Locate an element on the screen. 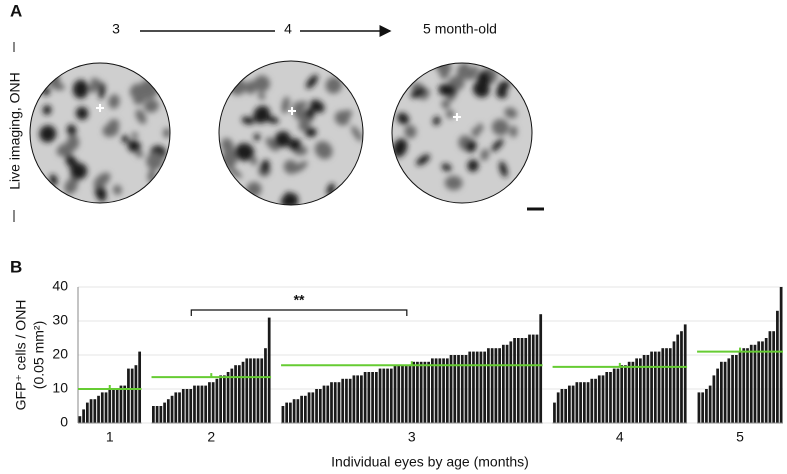  cross is located at coordinates (292, 111).